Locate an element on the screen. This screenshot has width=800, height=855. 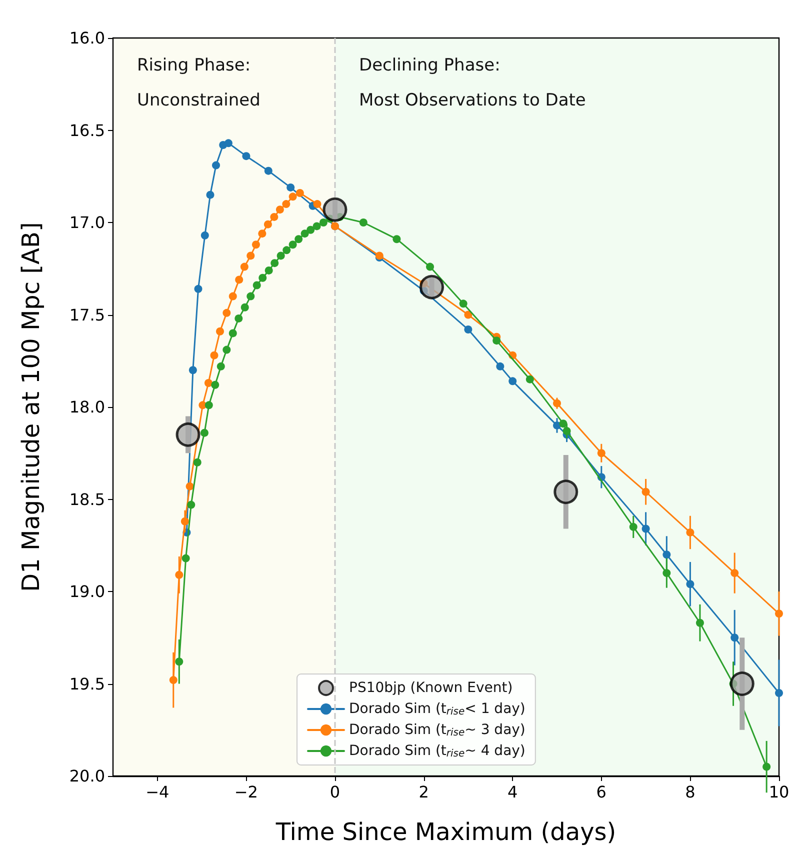
legend-label: Dorado Sim (trise< 1 day) is located at coordinates (437, 709).